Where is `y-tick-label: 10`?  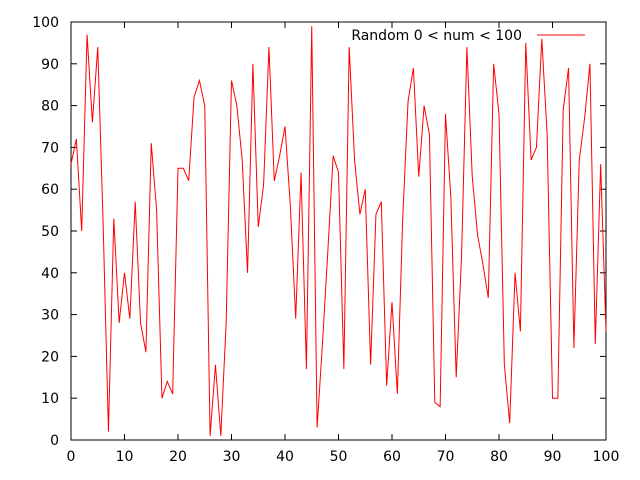 y-tick-label: 10 is located at coordinates (50, 399).